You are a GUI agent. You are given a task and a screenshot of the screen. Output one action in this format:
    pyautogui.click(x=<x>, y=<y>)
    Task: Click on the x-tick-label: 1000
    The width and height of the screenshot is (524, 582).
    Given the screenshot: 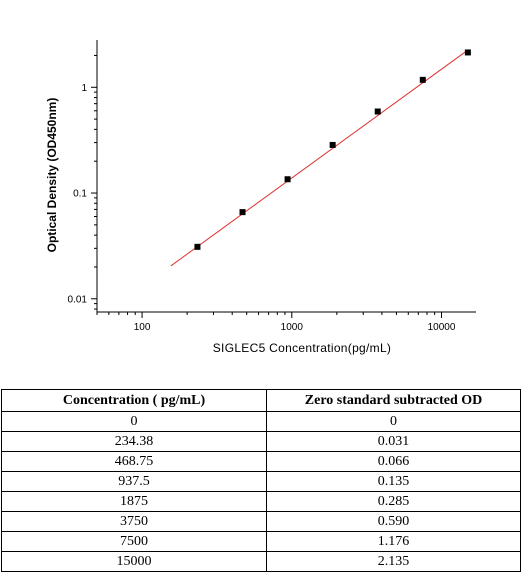 What is the action you would take?
    pyautogui.click(x=292, y=327)
    